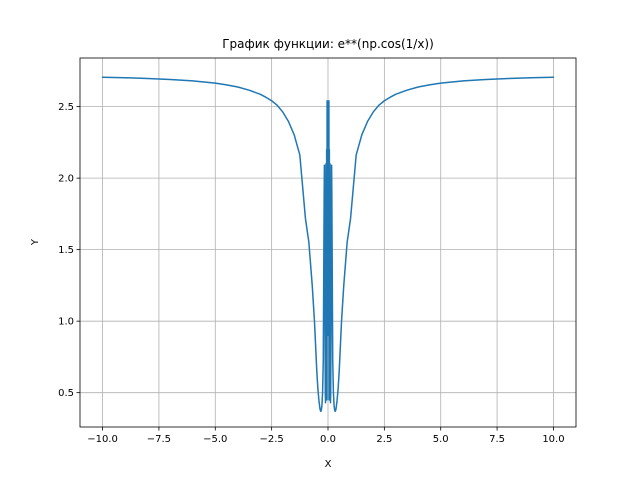 This screenshot has width=640, height=480. Describe the element at coordinates (328, 44) in the screenshot. I see `chart-title: График функции: e**(np.cos(1/x))` at that location.